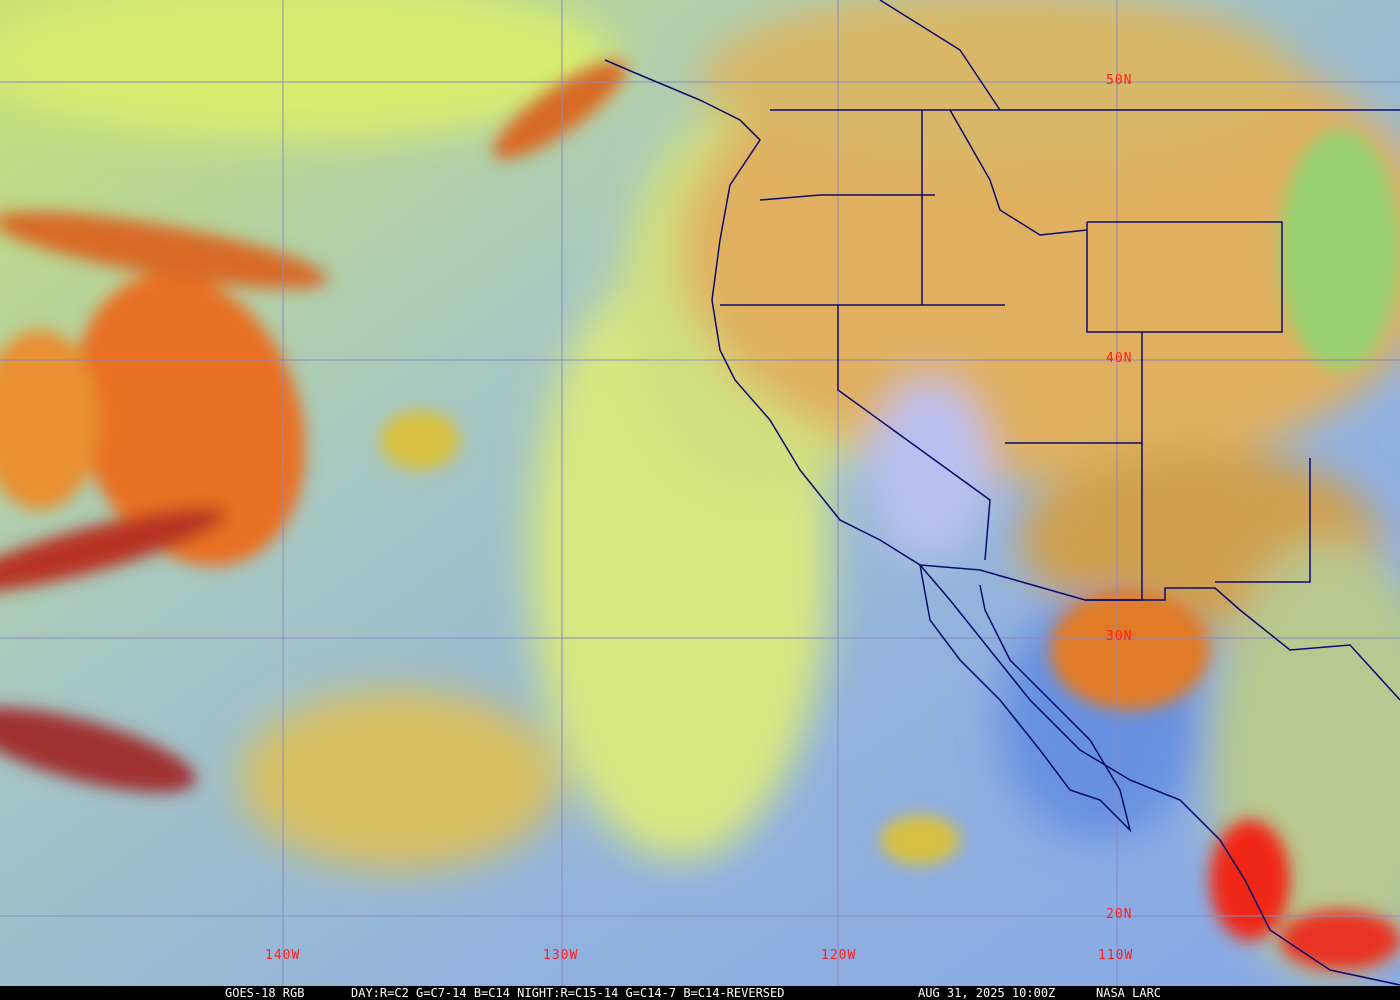 This screenshot has height=1000, width=1400. Describe the element at coordinates (1263, 520) in the screenshot. I see `texas-border` at that location.